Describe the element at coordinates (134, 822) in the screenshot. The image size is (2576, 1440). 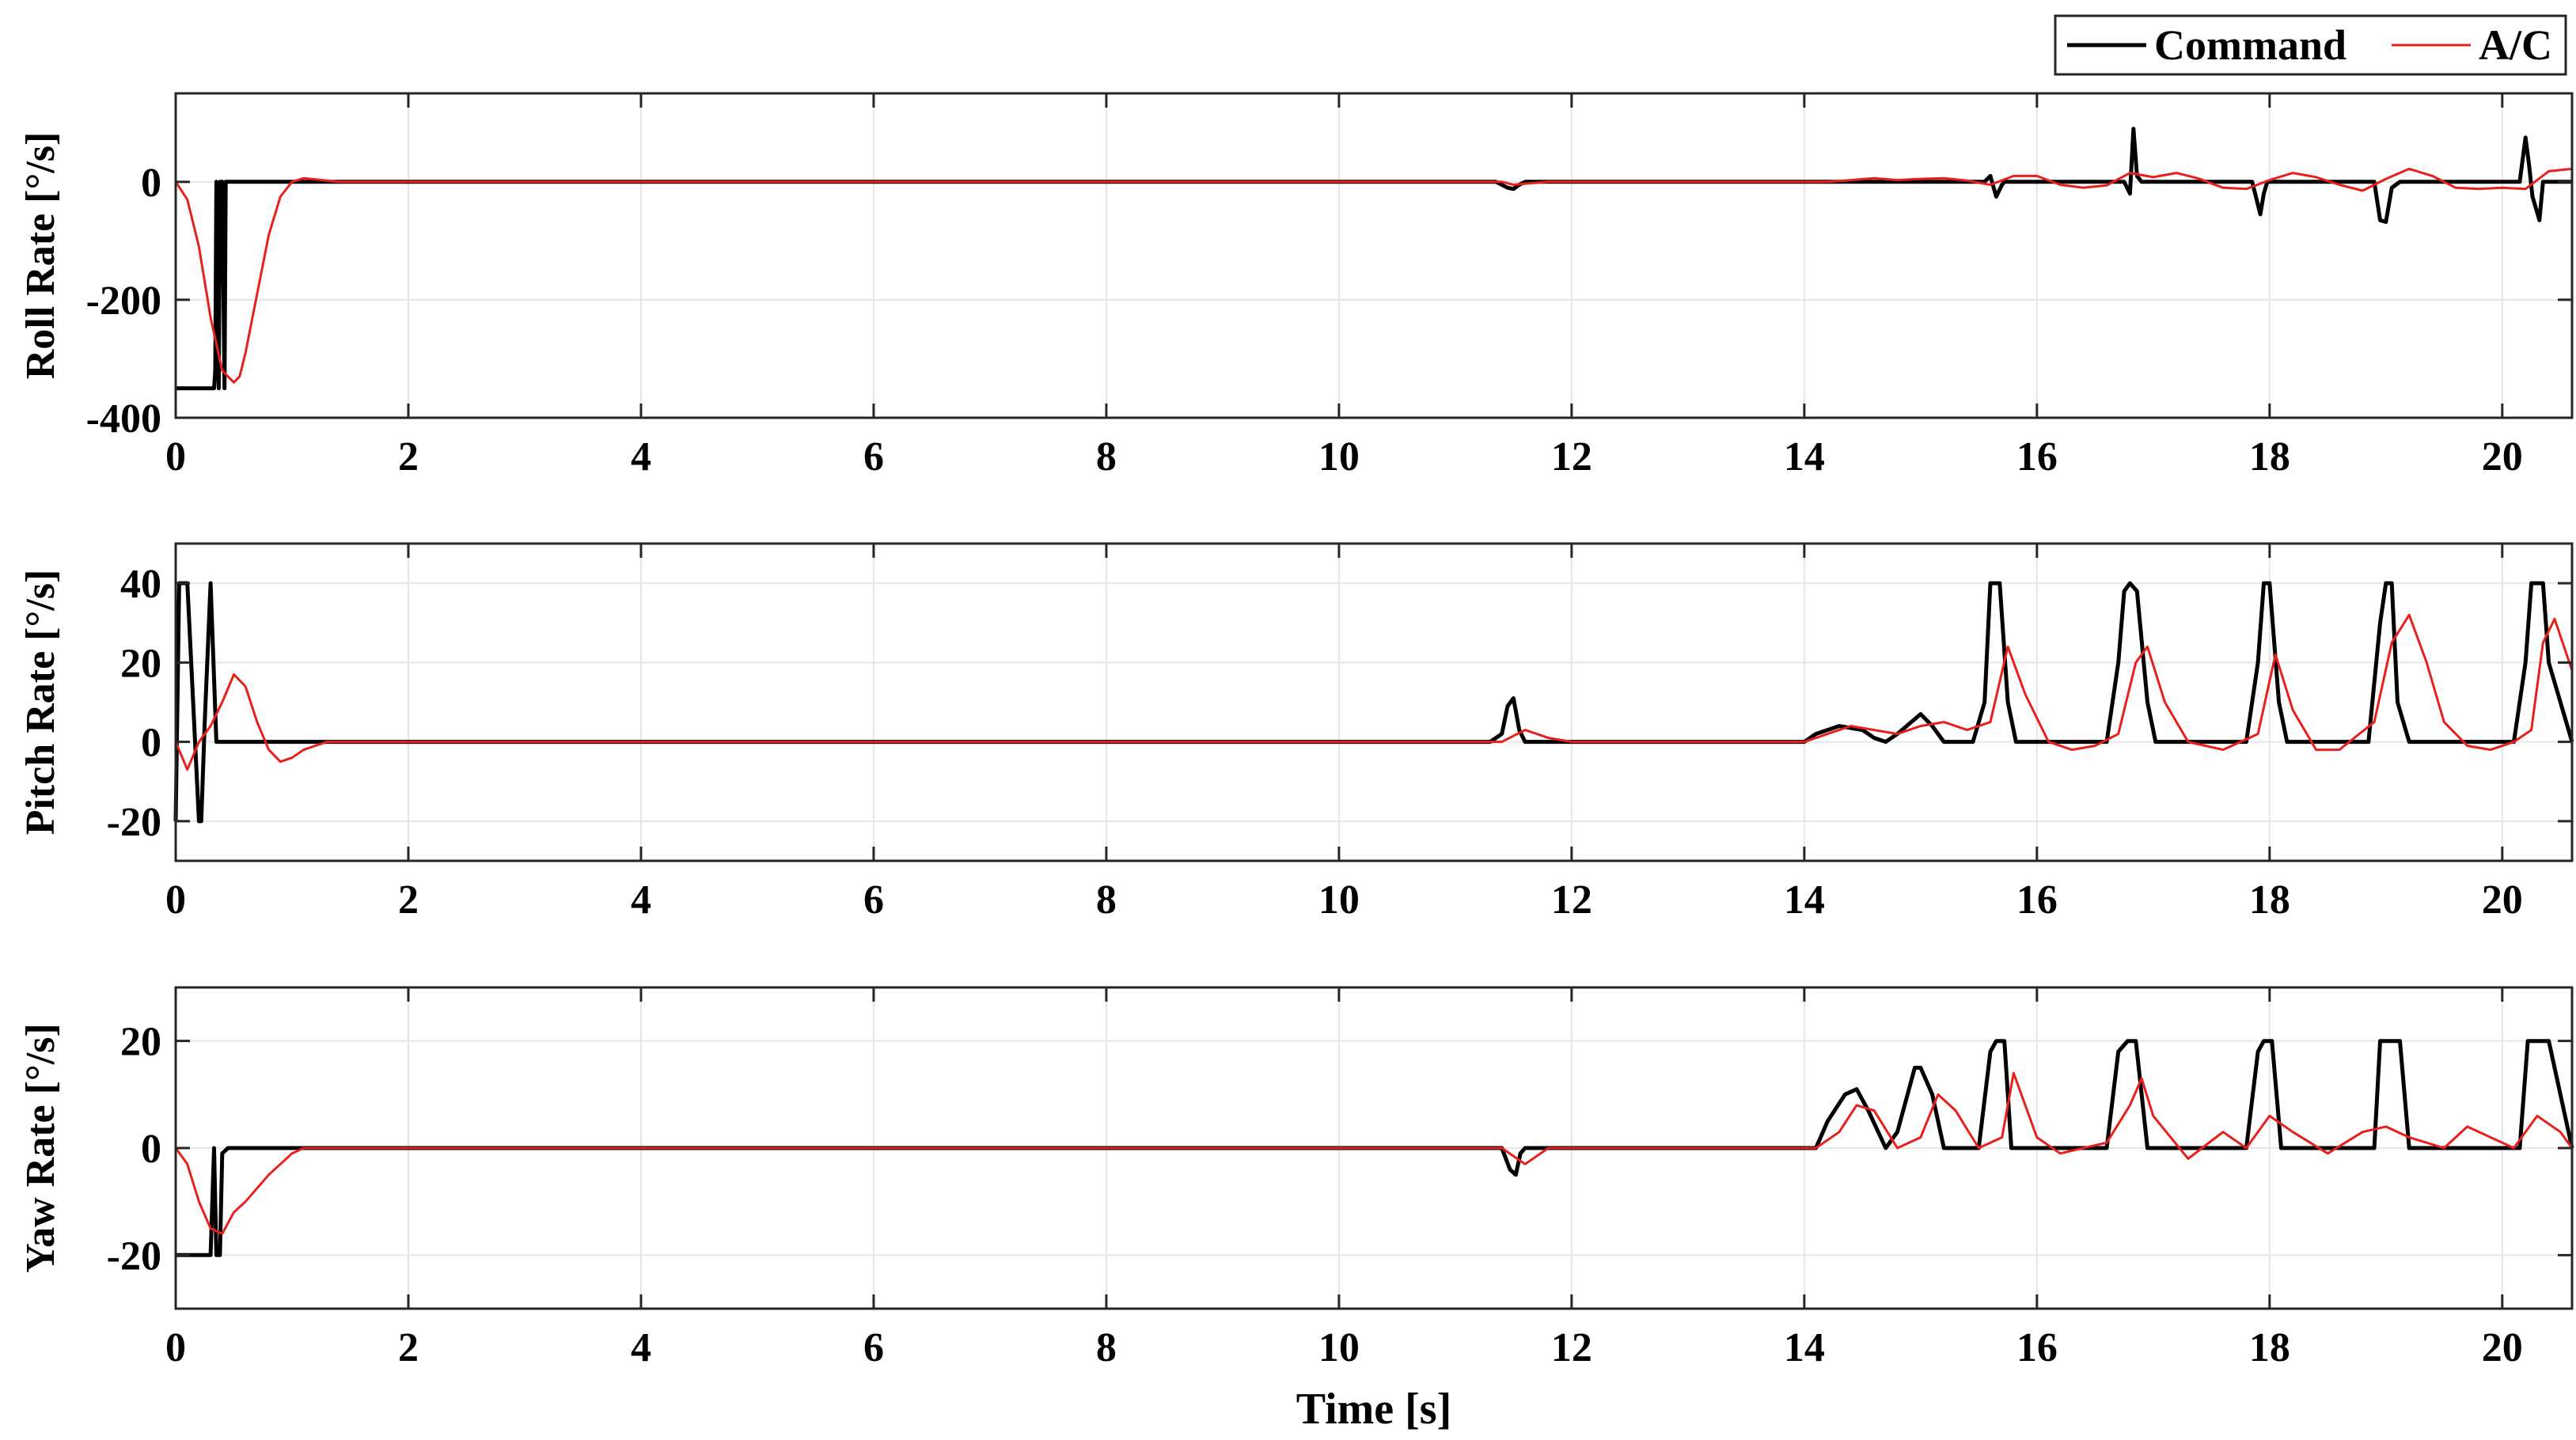
I see `pitch-rate-y-tick-label: -20` at that location.